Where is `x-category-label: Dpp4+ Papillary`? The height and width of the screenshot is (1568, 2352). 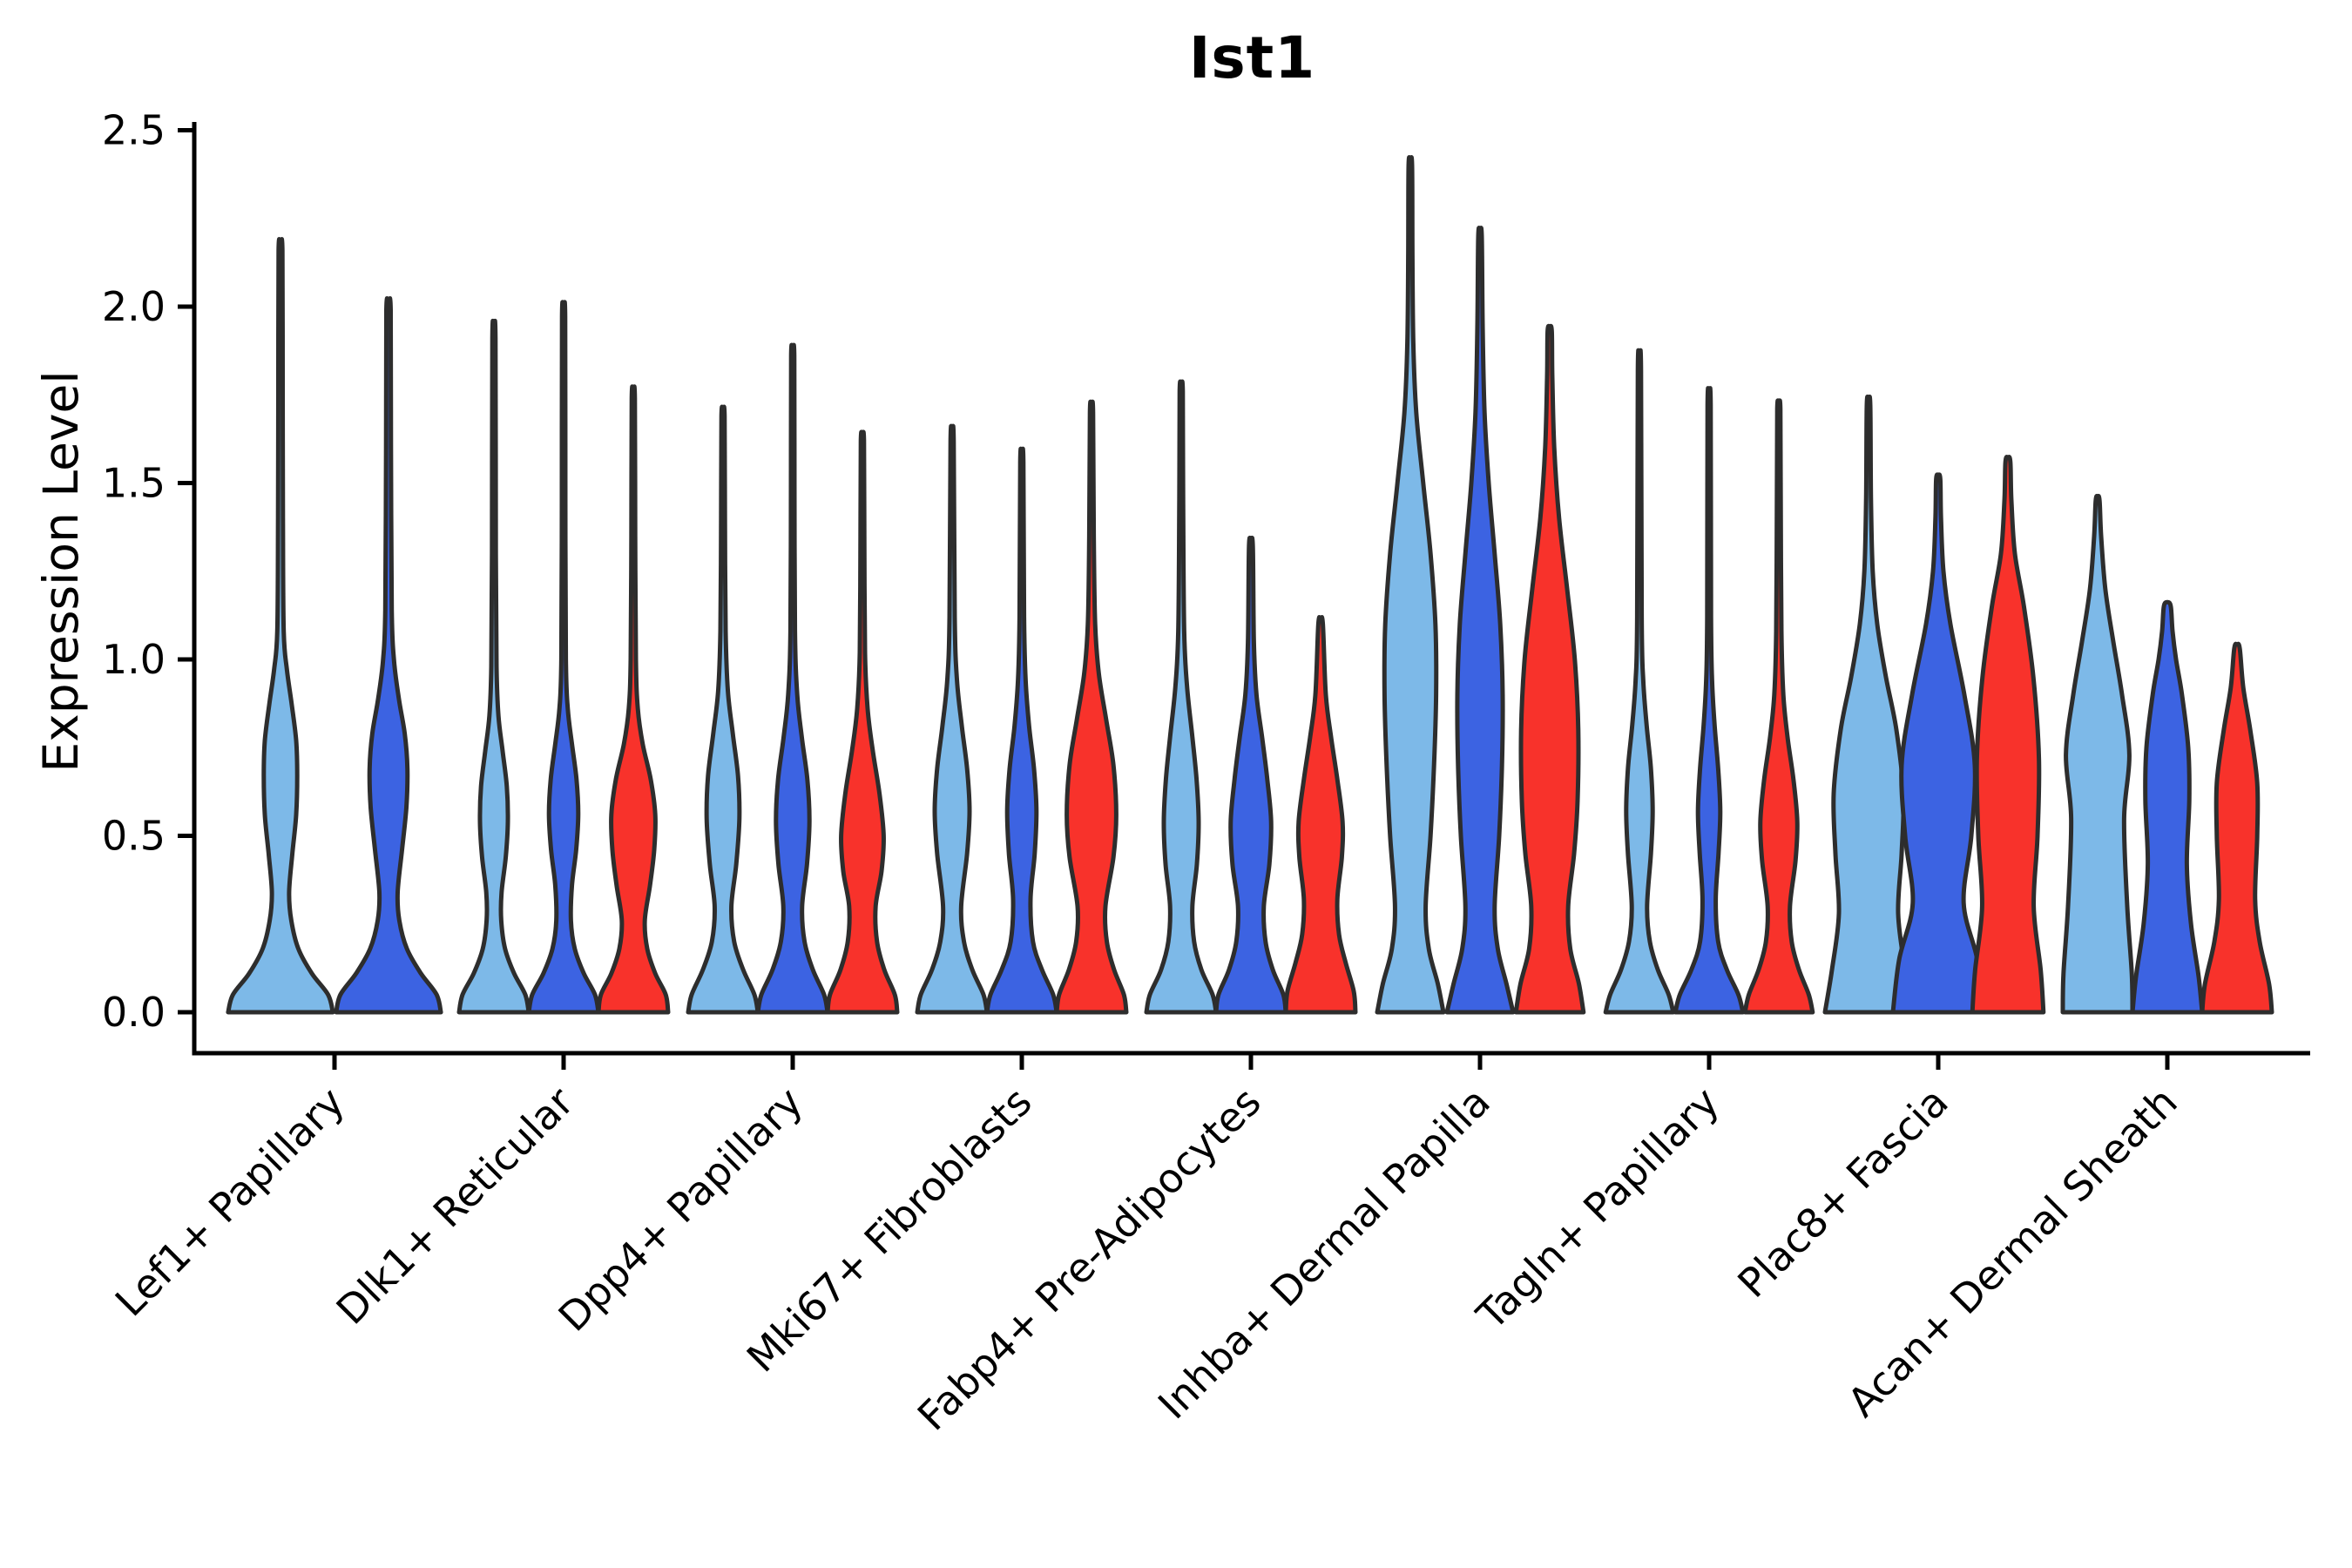
x-category-label: Dpp4+ Papillary is located at coordinates (681, 1209).